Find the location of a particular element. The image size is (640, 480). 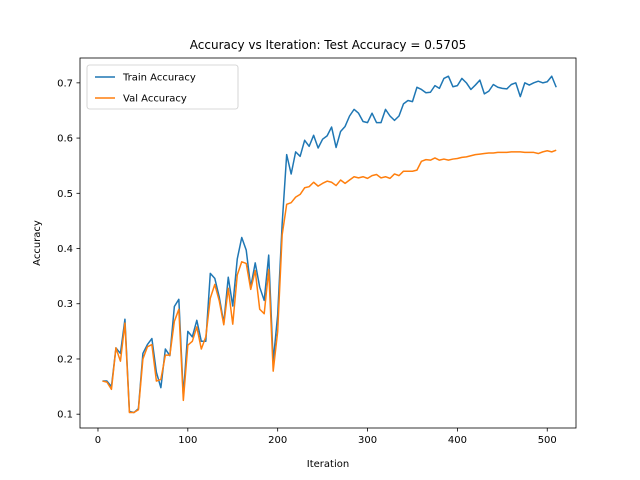

y-axis: 0.1 0.2 0.3 0.4 0.5 0.6 0.7 is located at coordinates (68, 249).